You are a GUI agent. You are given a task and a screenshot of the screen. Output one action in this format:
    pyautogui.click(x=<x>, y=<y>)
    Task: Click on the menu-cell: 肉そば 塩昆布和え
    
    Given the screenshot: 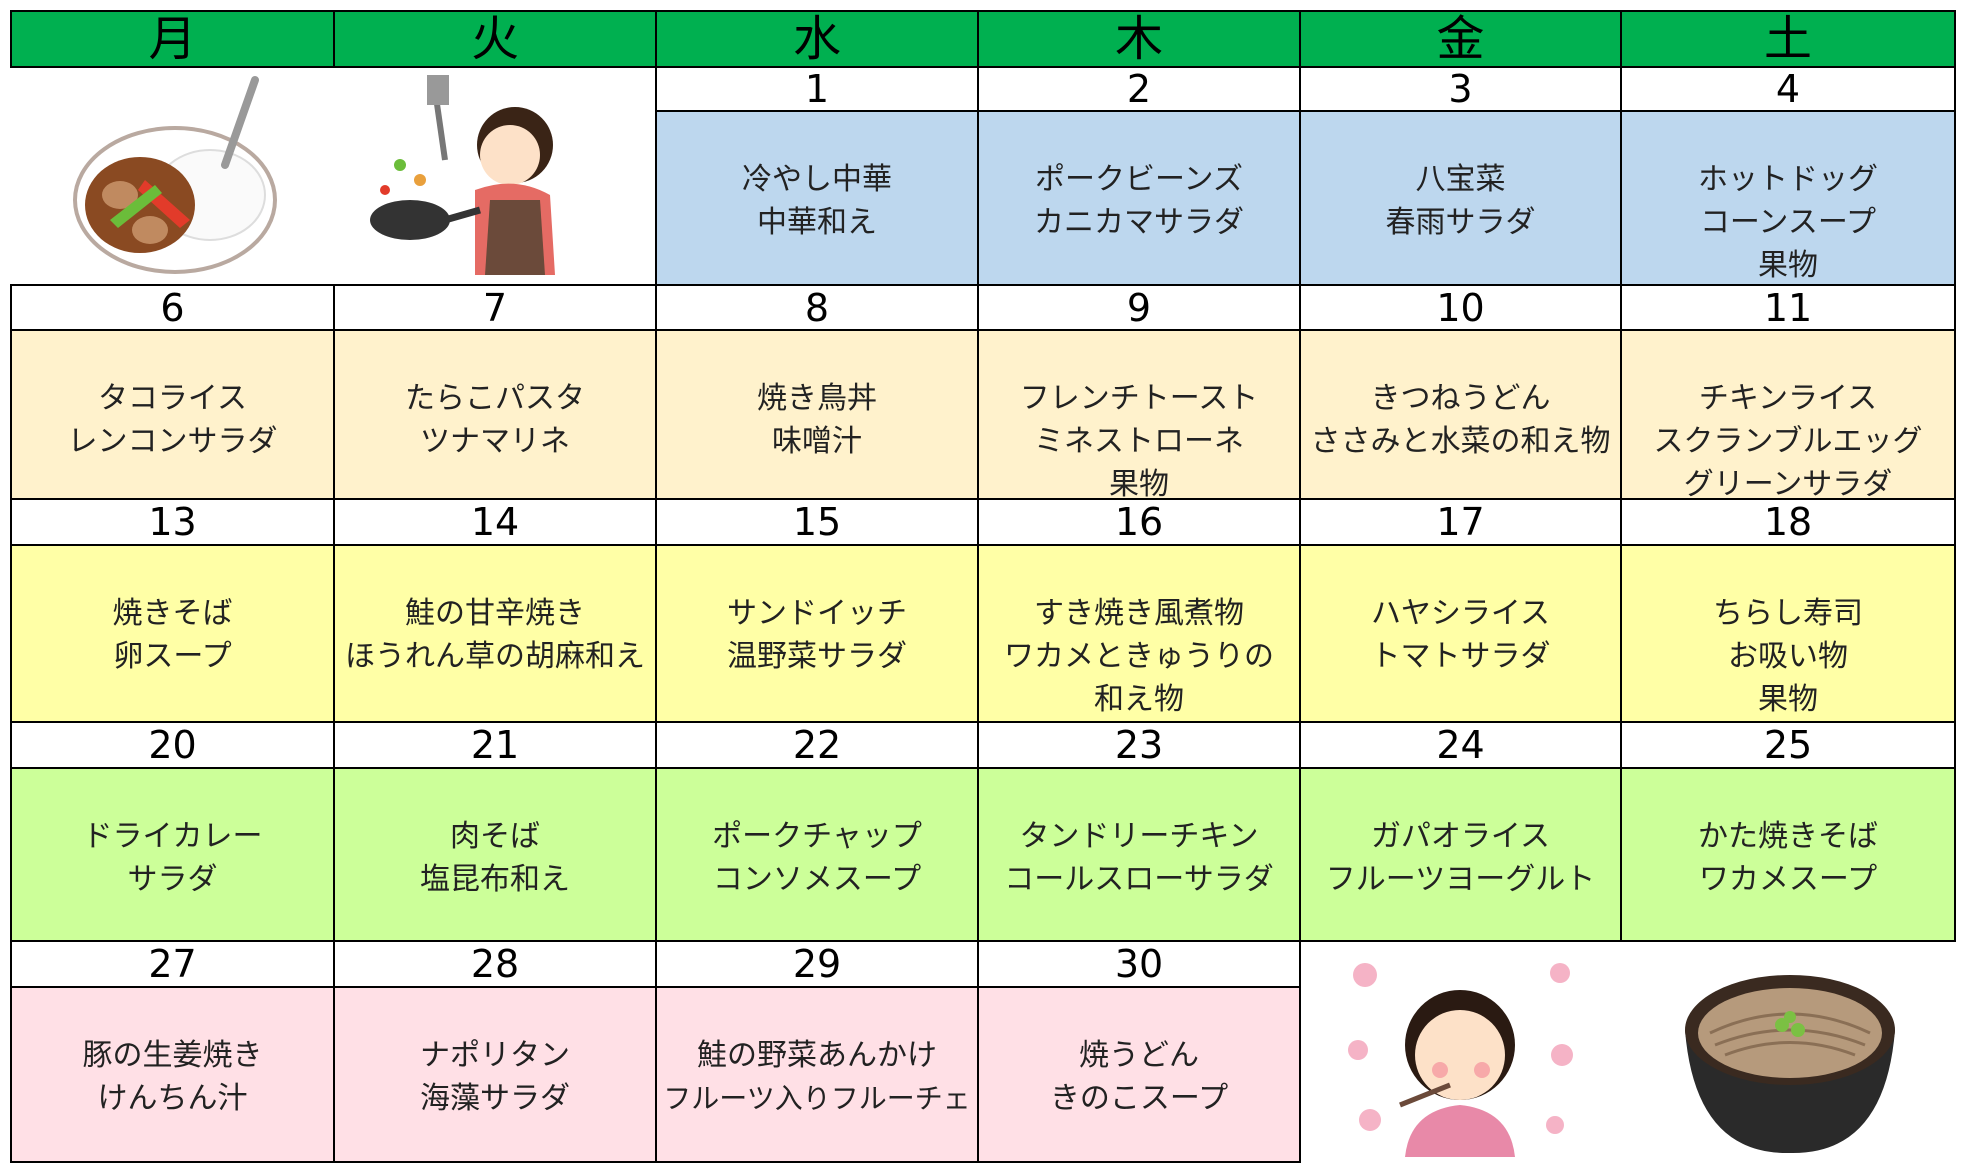 What is the action you would take?
    pyautogui.click(x=495, y=854)
    